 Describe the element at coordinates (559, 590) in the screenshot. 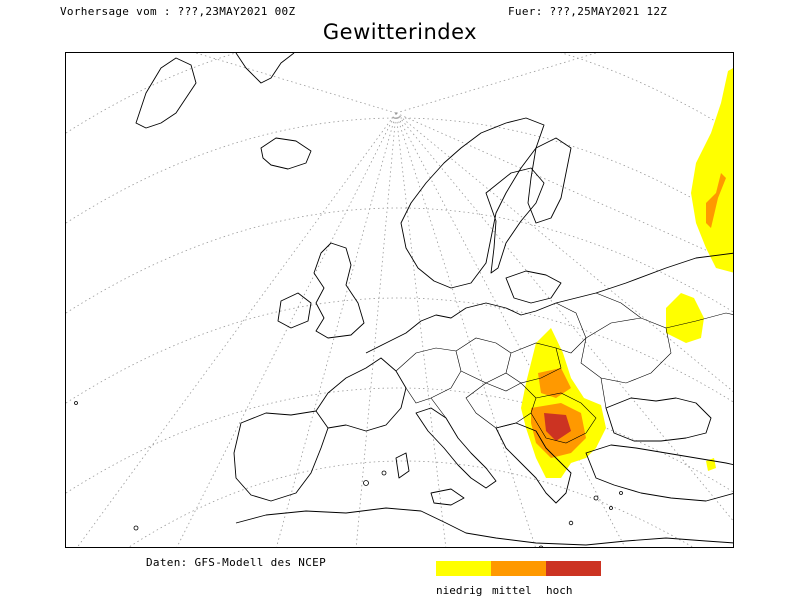

I see `legend-label-high: hoch` at that location.